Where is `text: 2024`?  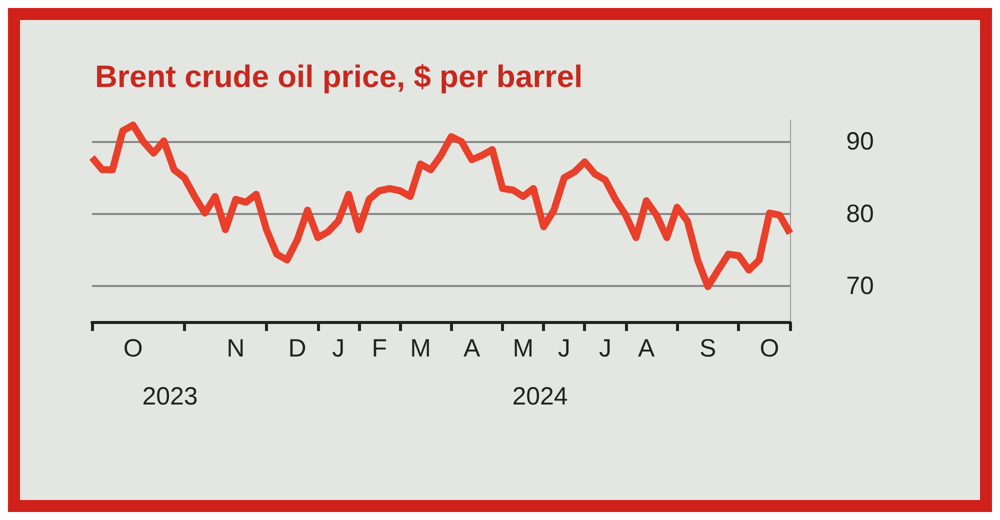 text: 2024 is located at coordinates (540, 396).